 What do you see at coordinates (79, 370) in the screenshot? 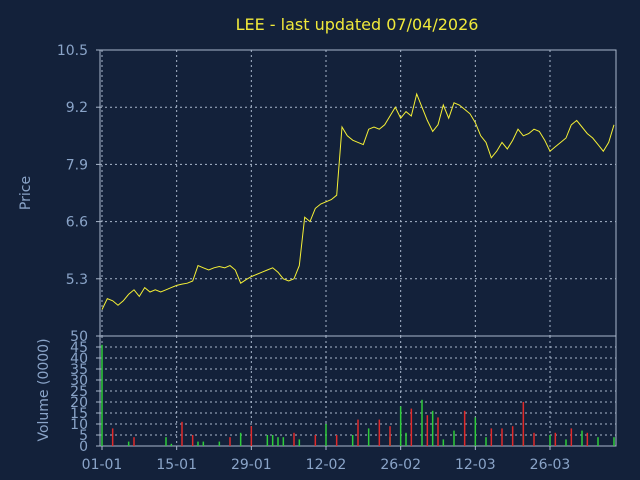
I see `volume-y-tick-label: 35` at bounding box center [79, 370].